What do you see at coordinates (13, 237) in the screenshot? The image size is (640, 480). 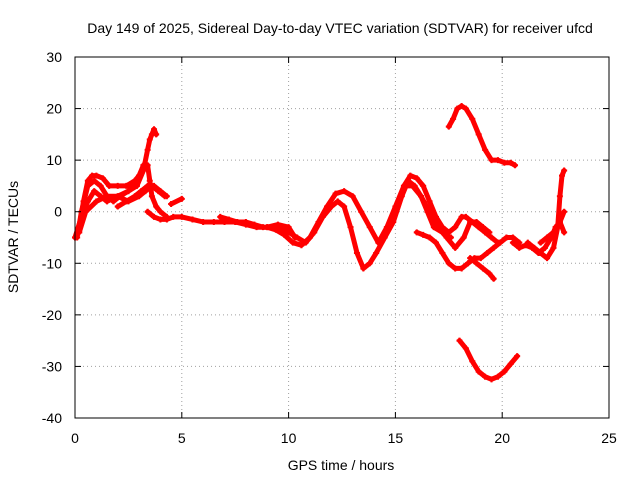 I see `y-axis-label: SDTVAR / TECUs` at bounding box center [13, 237].